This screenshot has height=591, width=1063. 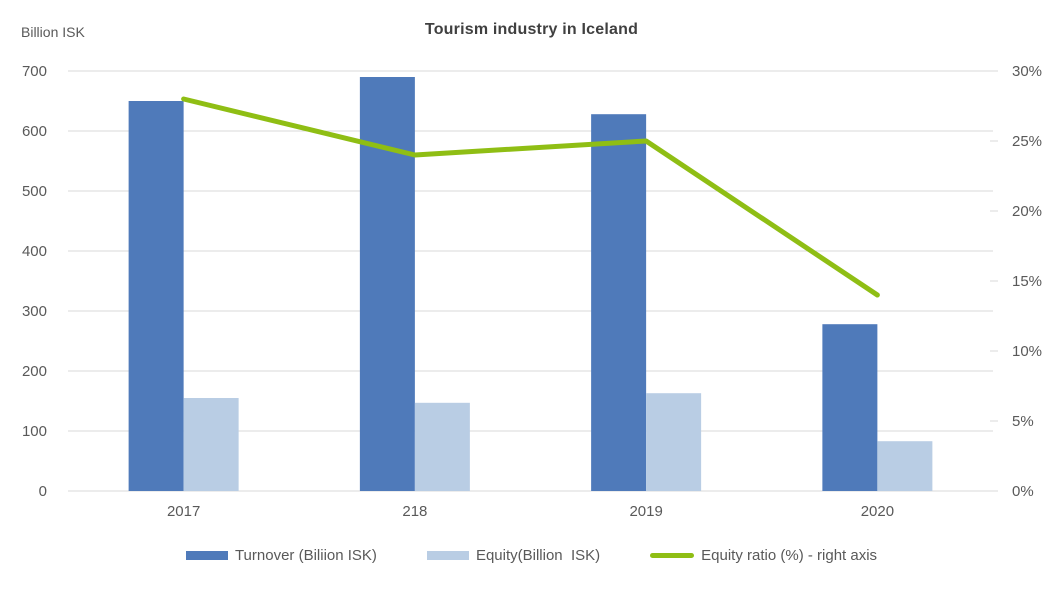 What do you see at coordinates (531, 29) in the screenshot?
I see `chart-title: Tourism industry in Iceland` at bounding box center [531, 29].